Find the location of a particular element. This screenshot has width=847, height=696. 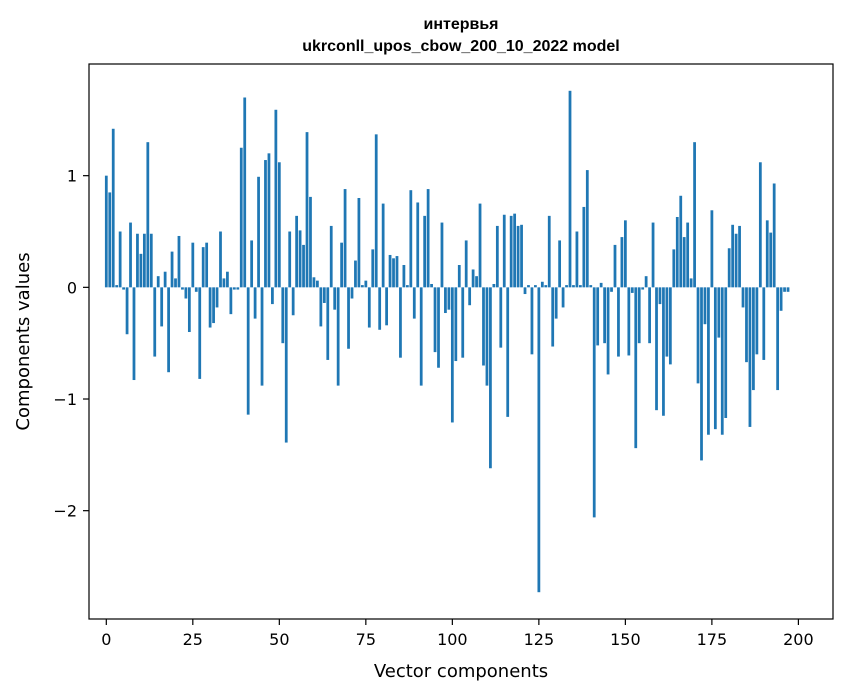

x-tick-label-4: 100 is located at coordinates (452, 639).